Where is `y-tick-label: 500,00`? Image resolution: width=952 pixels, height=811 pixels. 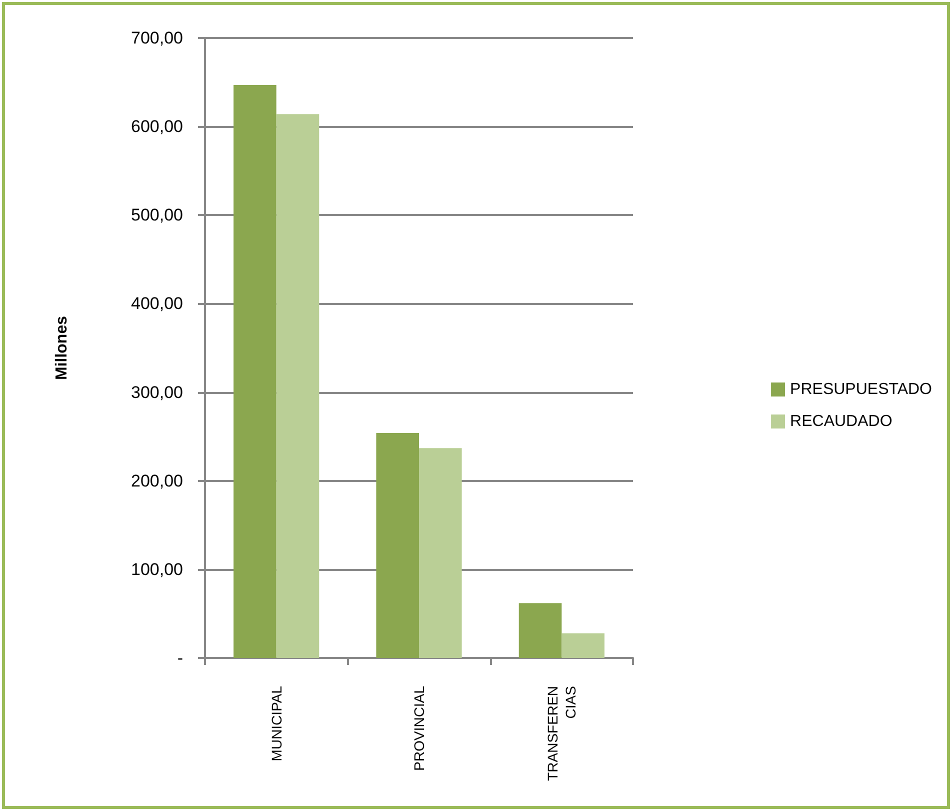
y-tick-label: 500,00 is located at coordinates (157, 215).